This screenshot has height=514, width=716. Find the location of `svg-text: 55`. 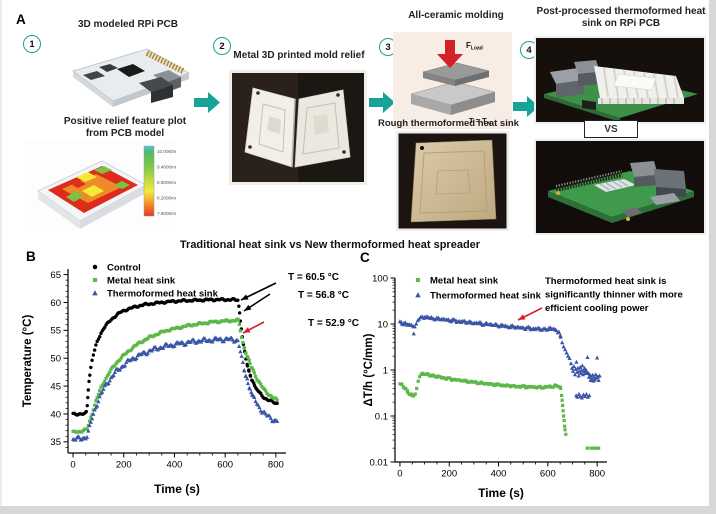

svg-text: 55 is located at coordinates (55, 331).